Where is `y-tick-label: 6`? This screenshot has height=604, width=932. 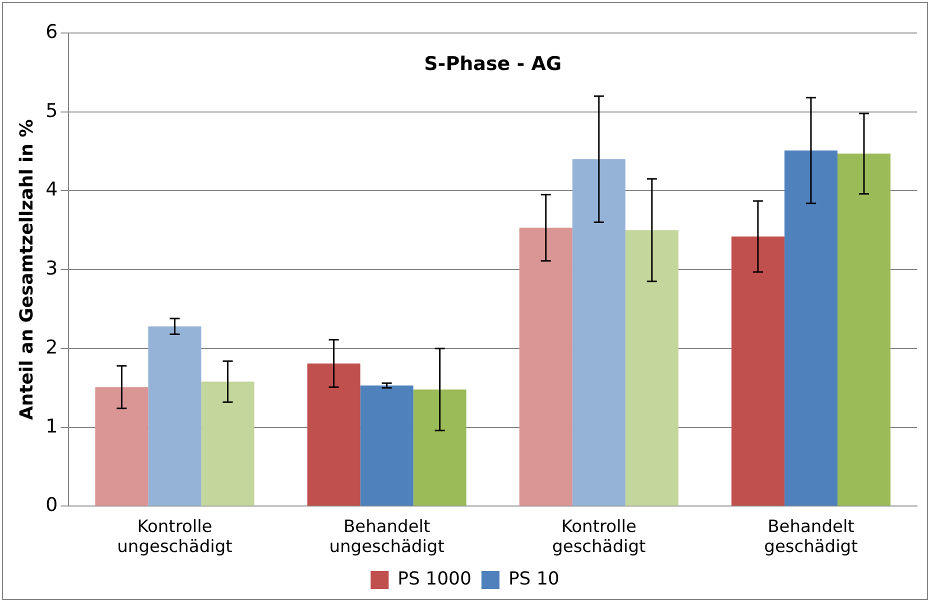 y-tick-label: 6 is located at coordinates (52, 31).